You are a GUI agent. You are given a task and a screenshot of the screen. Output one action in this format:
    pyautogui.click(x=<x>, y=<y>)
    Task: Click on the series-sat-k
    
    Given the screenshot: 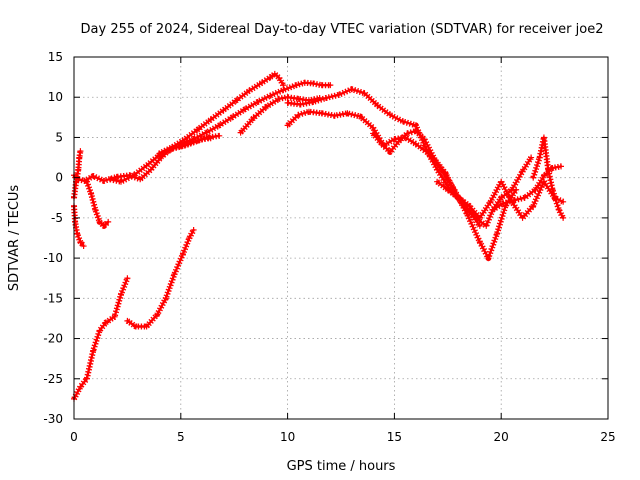 What is the action you would take?
    pyautogui.click(x=452, y=178)
    